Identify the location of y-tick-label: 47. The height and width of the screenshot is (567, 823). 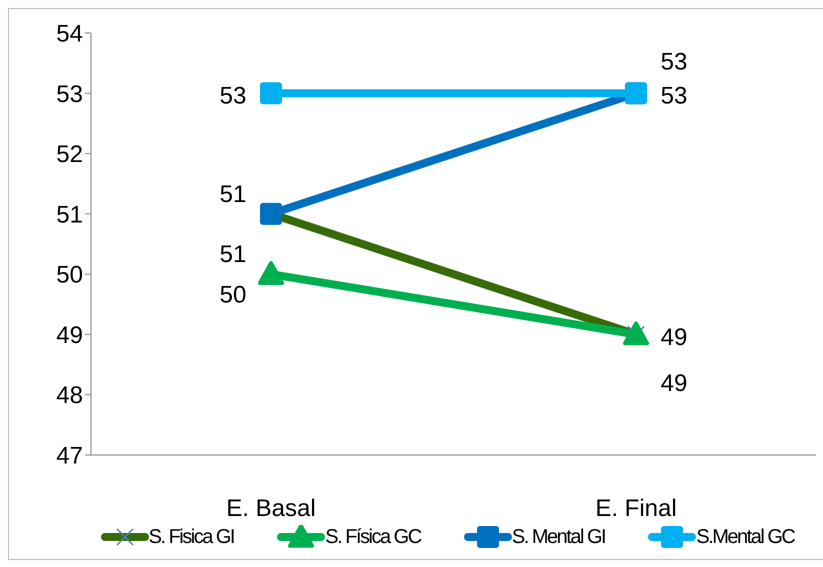
(69, 456).